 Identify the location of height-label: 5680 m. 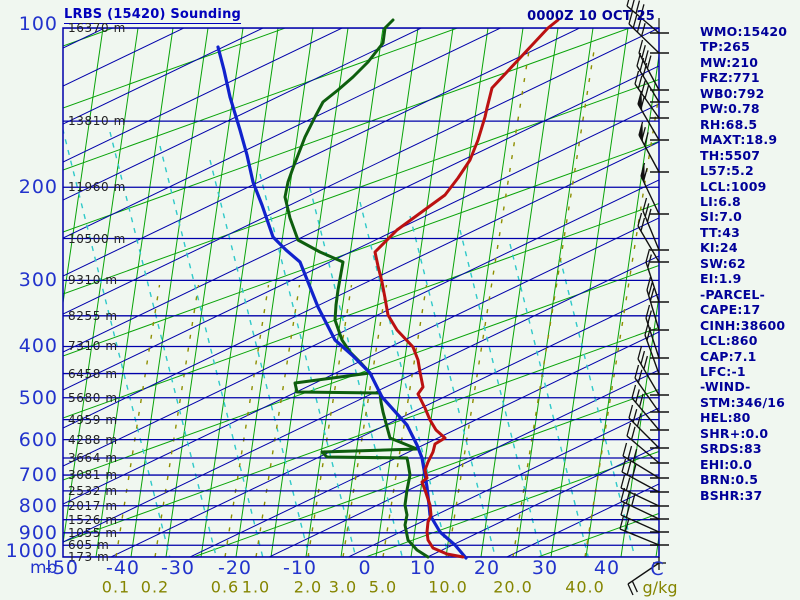
(93, 397).